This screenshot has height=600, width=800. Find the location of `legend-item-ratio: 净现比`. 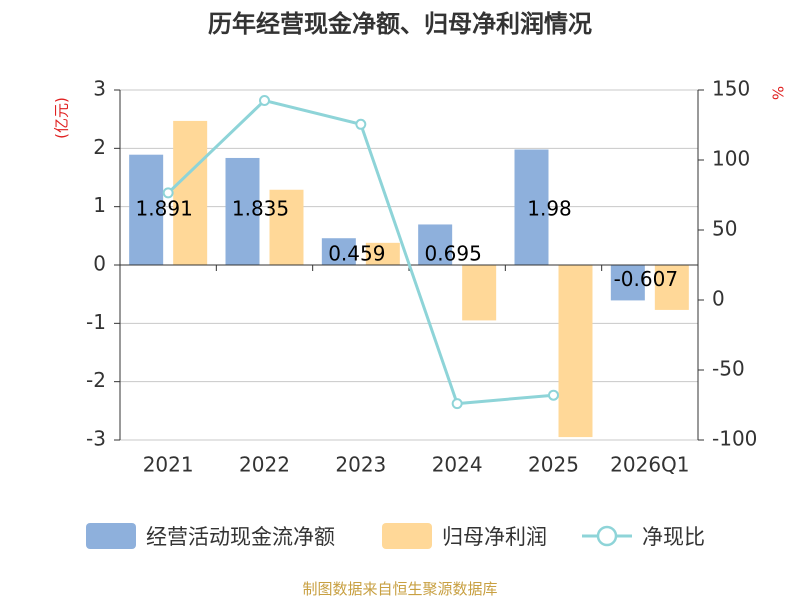

legend-item-ratio: 净现比 is located at coordinates (643, 536).